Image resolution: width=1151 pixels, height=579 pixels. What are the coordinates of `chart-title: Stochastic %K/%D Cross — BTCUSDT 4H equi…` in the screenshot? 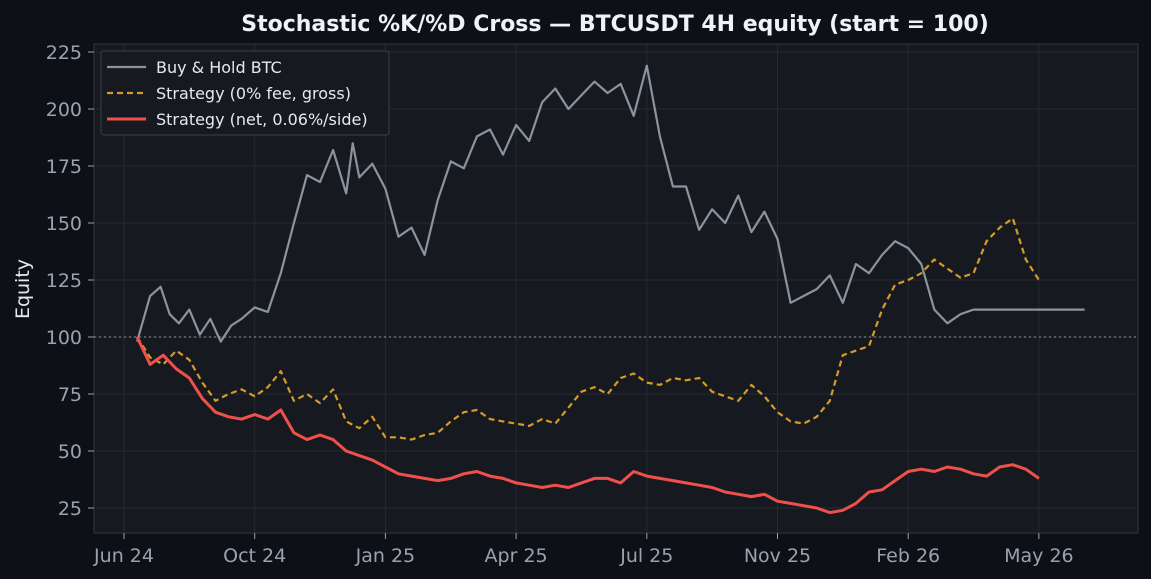 It's located at (615, 24).